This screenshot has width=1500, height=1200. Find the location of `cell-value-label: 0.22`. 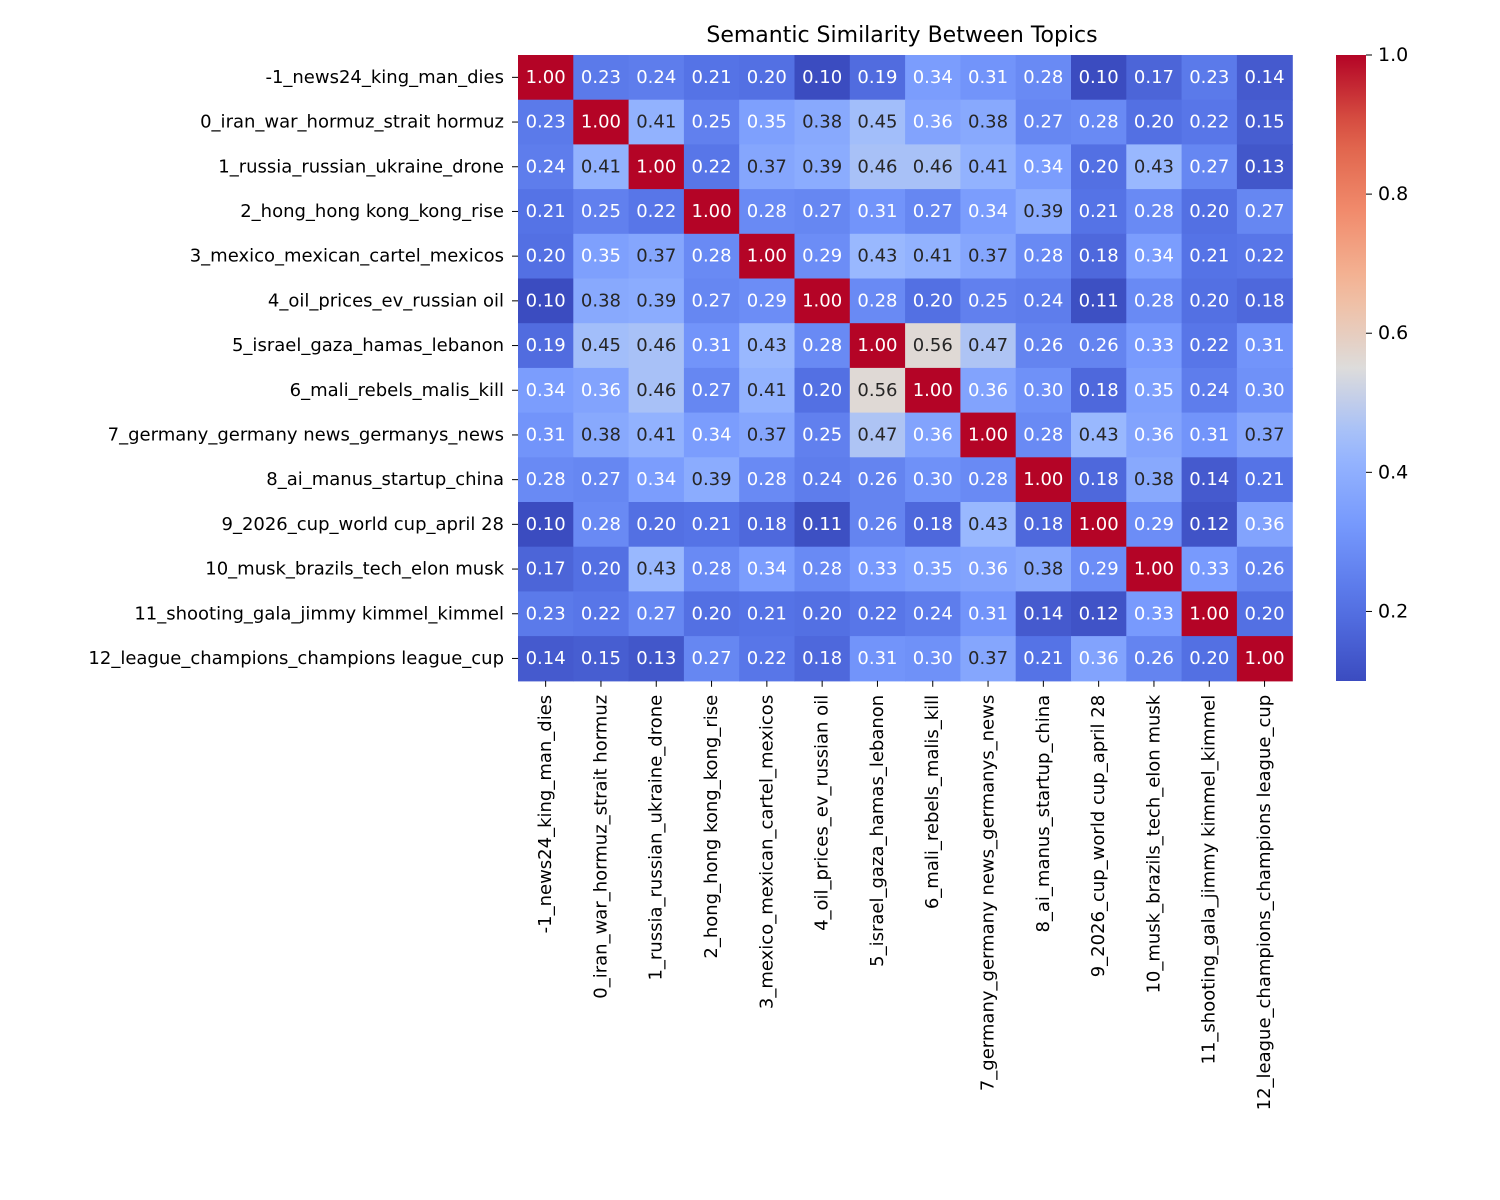

cell-value-label: 0.22 is located at coordinates (712, 166).